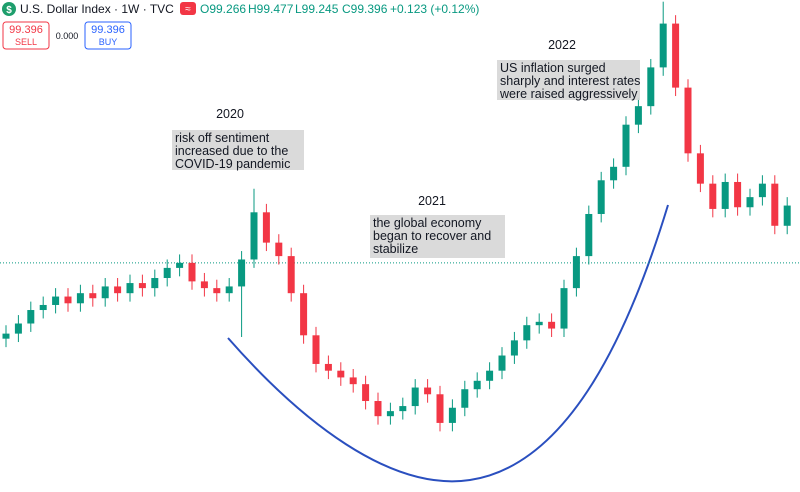  Describe the element at coordinates (553, 68) in the screenshot. I see `annotation-text: US inflation surged` at that location.